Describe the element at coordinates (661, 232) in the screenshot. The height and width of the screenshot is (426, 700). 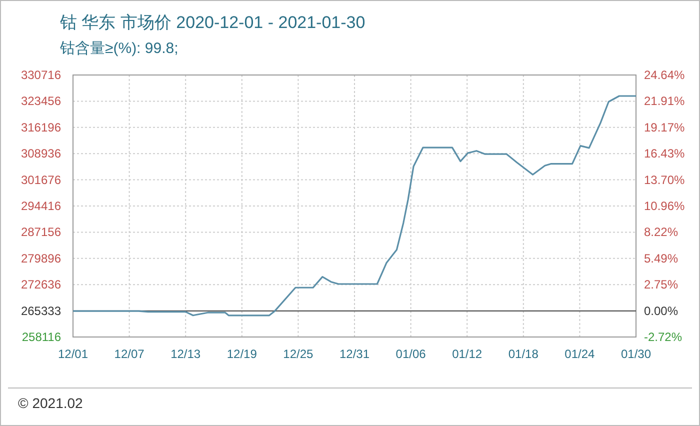
I see `y2-tick-label: 8.22%` at that location.